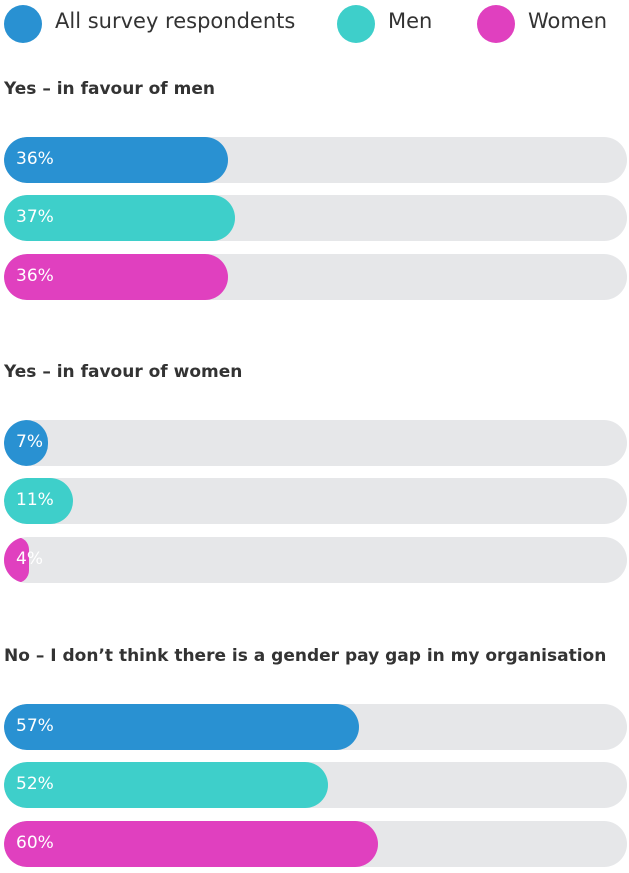 This screenshot has width=629, height=873. Describe the element at coordinates (356, 24) in the screenshot. I see `legend-swatch-men` at that location.